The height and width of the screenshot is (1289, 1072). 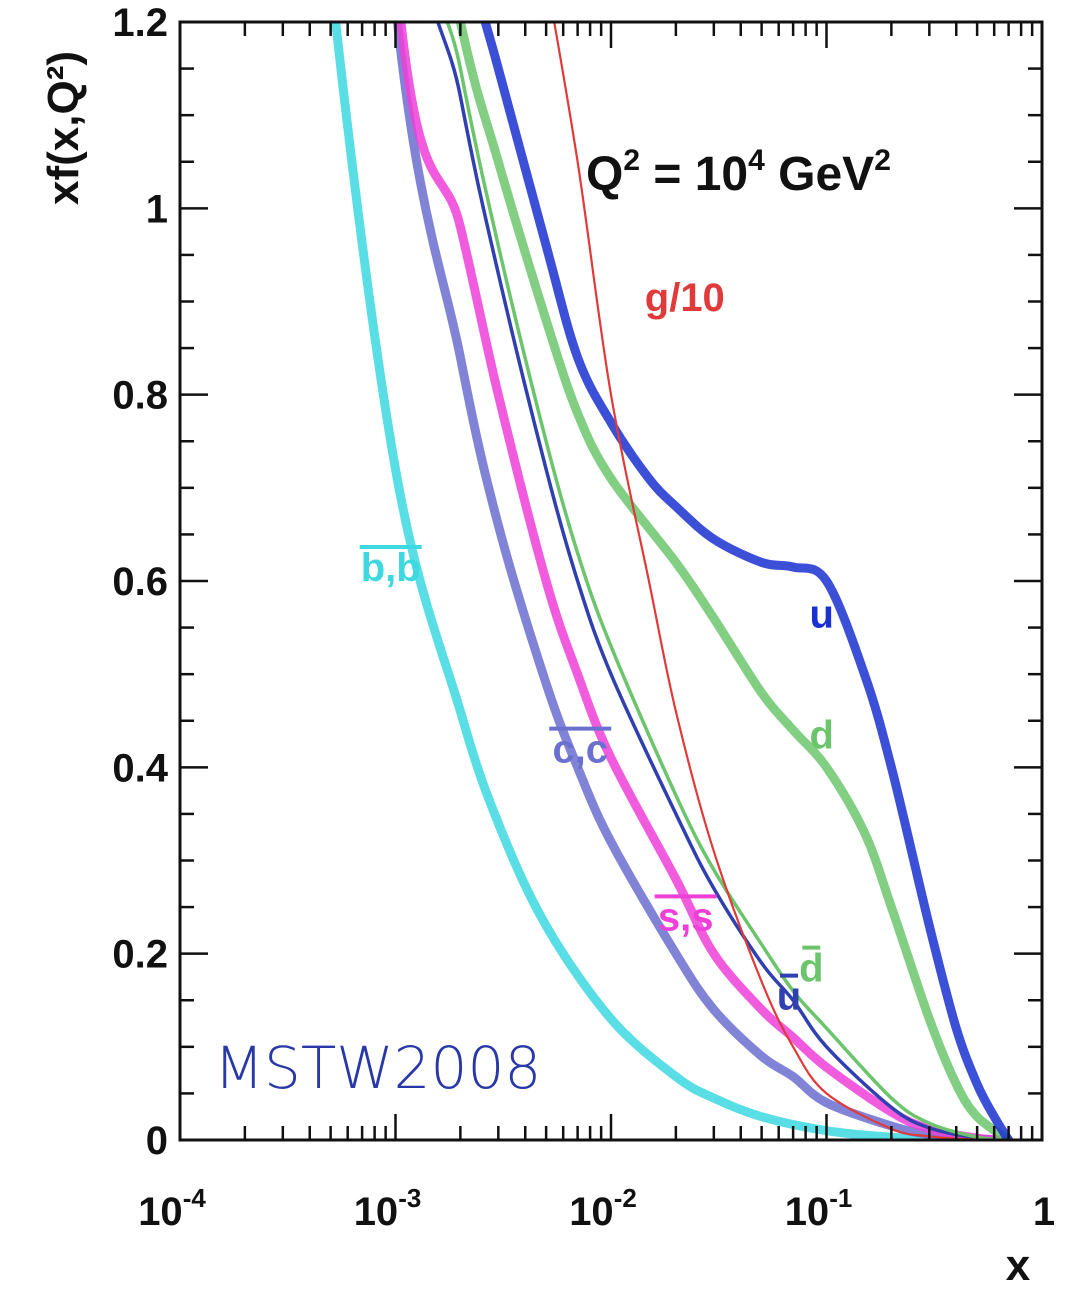 What do you see at coordinates (388, 1208) in the screenshot?
I see `x-tick-label: 10⁻³` at bounding box center [388, 1208].